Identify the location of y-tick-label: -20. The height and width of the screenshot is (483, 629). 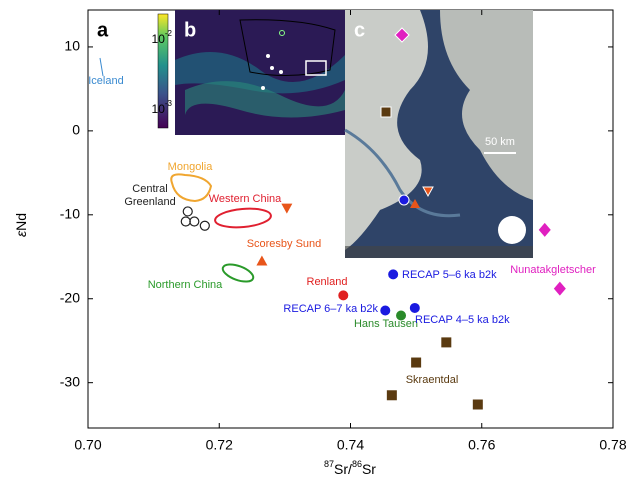
(70, 297).